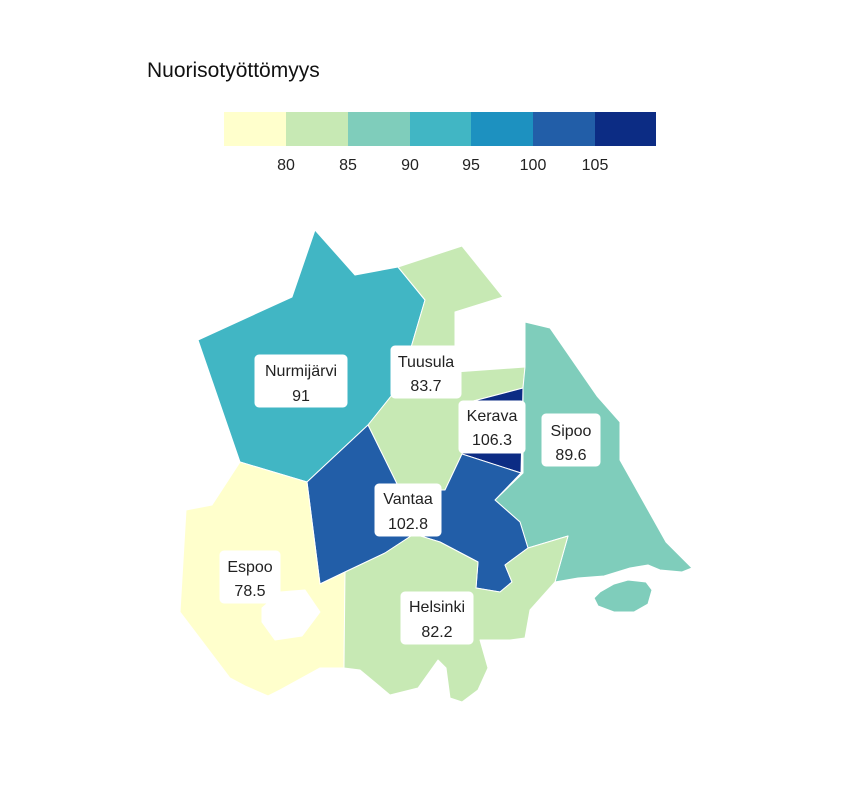  I want to click on label-sipoo: Sipoo 89.6, so click(571, 440).